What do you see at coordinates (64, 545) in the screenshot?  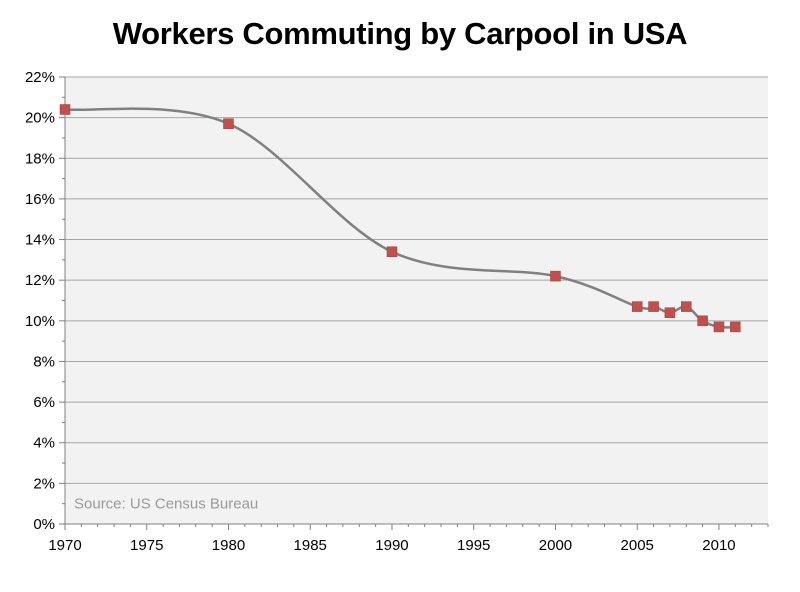 I see `x-tick-label: 1970` at bounding box center [64, 545].